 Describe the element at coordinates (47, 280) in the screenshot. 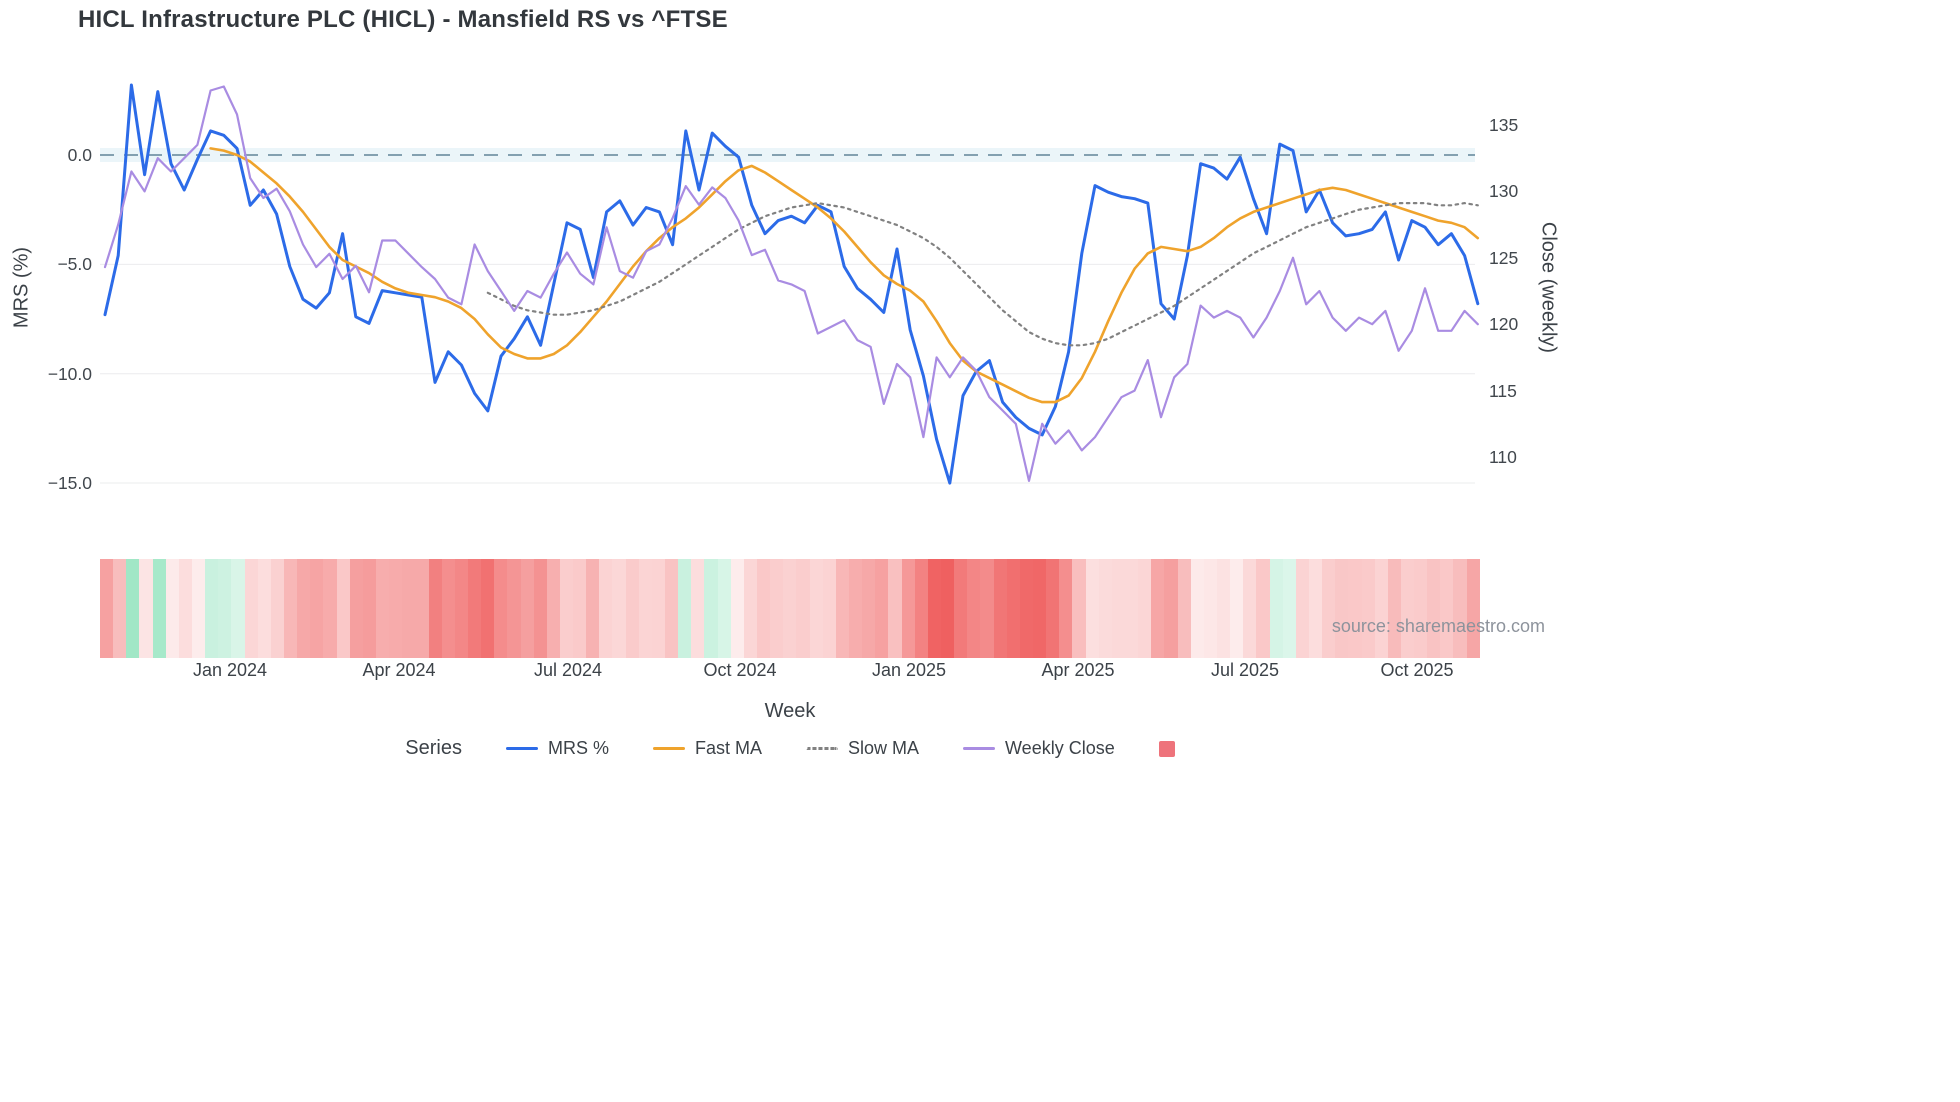

I see `left-axis-ticks: 0.0 −5.0 −10.0 −15.0` at that location.